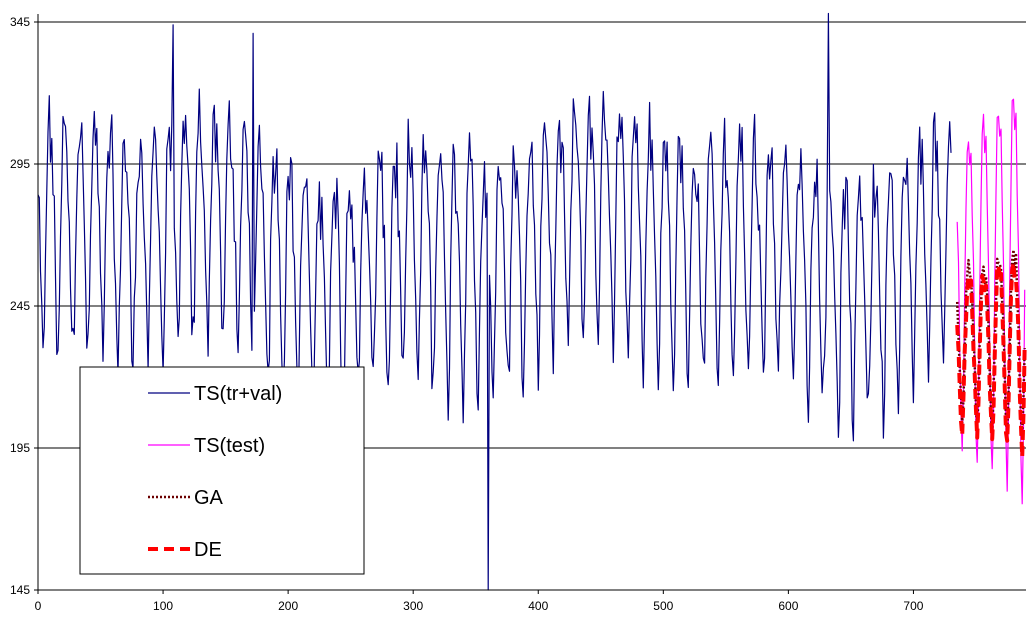 This screenshot has height=617, width=1033. What do you see at coordinates (991, 360) in the screenshot?
I see `series-line-de` at bounding box center [991, 360].